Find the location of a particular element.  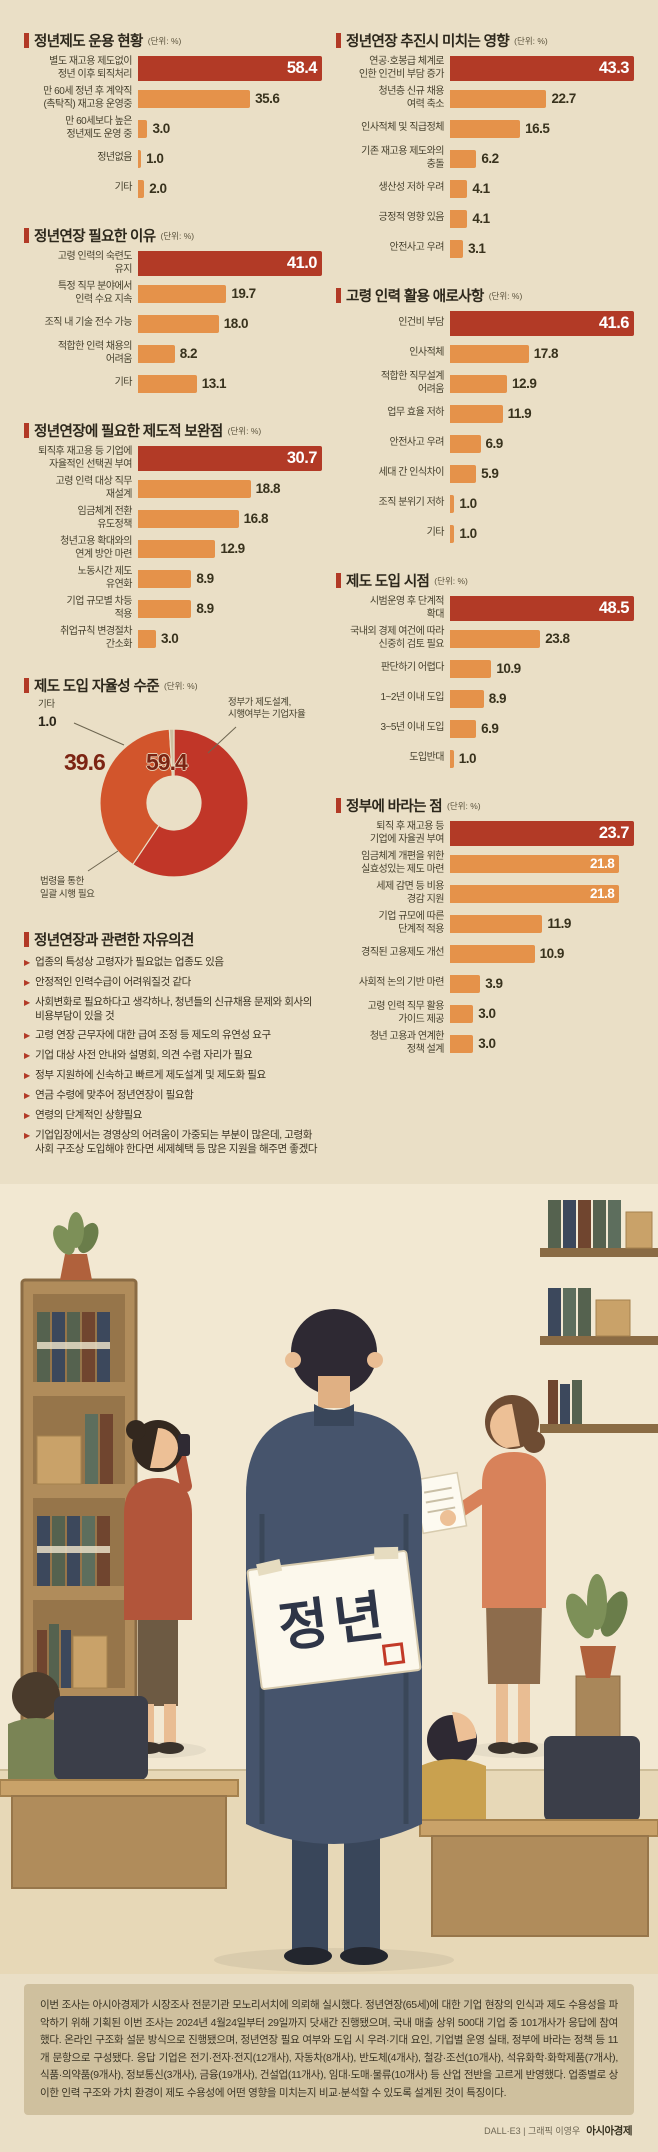

bar-row: 퇴직 후 재고용 등 기업에 자율권 부여 23.7 is located at coordinates (485, 833).